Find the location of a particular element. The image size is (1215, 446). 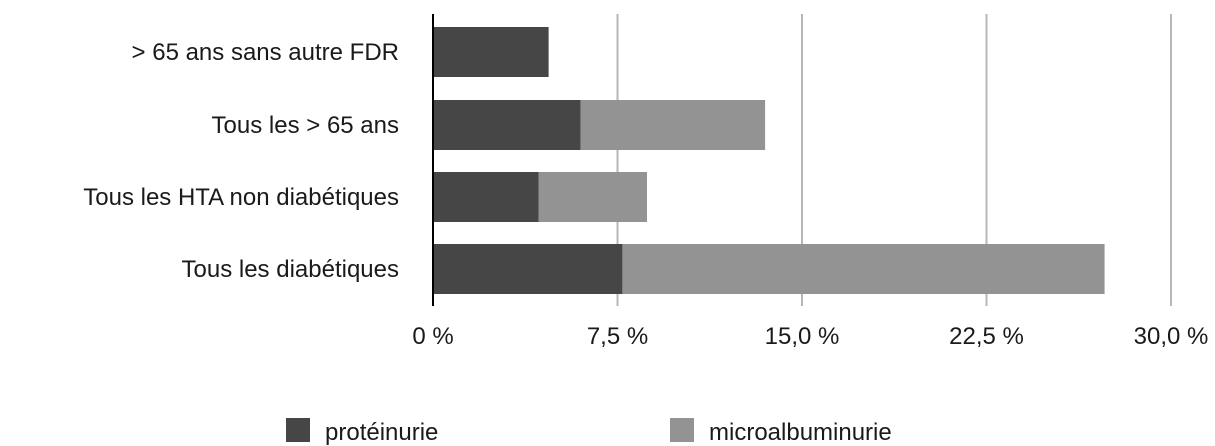

legend: protéinurie microalbuminurie is located at coordinates (589, 432).